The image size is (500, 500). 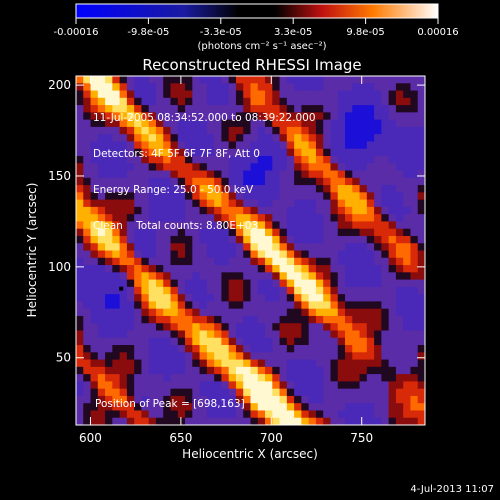 I want to click on colorbar-gradient, so click(x=257, y=11).